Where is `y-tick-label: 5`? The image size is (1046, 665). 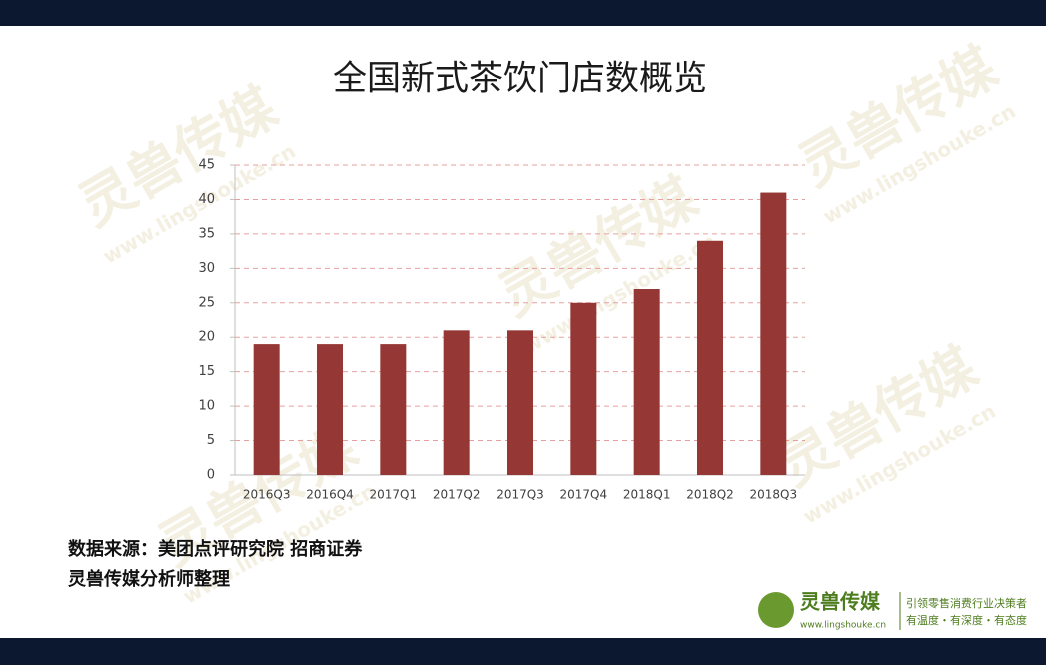 y-tick-label: 5 is located at coordinates (211, 440).